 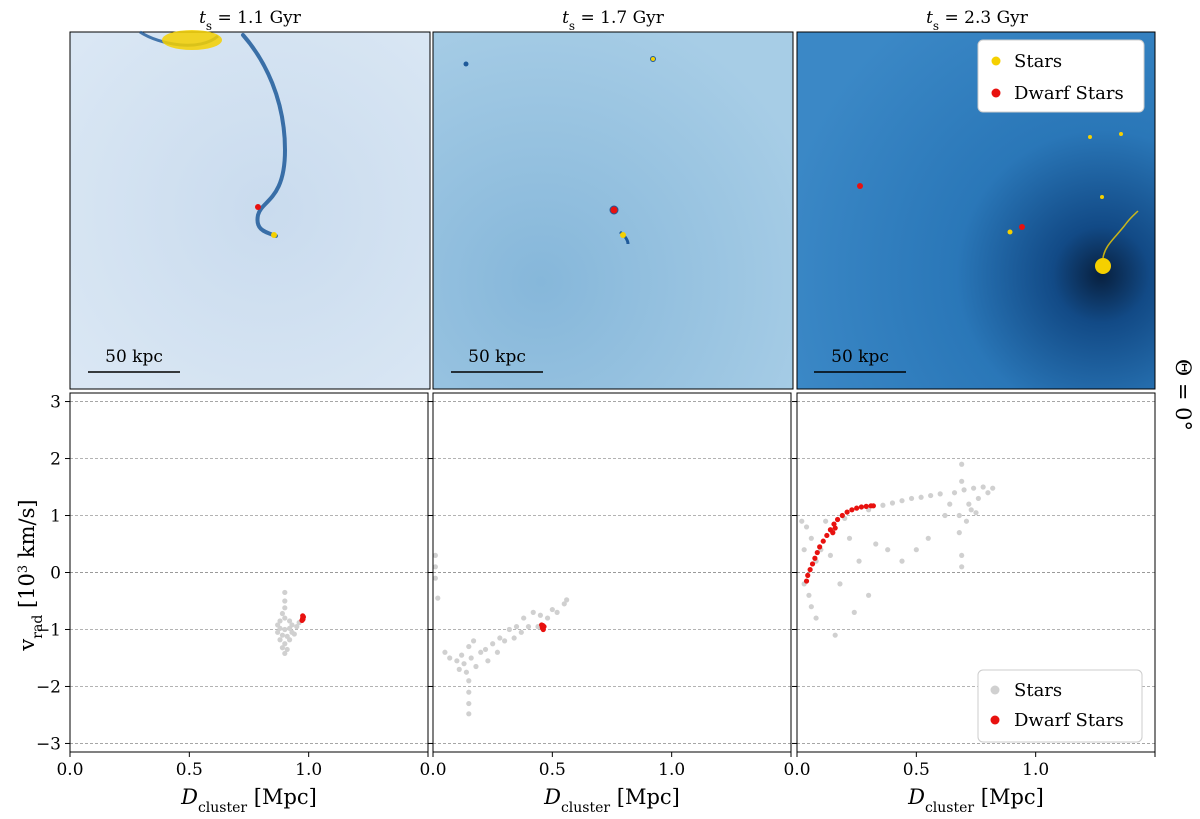 What do you see at coordinates (250, 20) in the screenshot?
I see `panel-1-title: ts = 1.1 Gyr` at bounding box center [250, 20].